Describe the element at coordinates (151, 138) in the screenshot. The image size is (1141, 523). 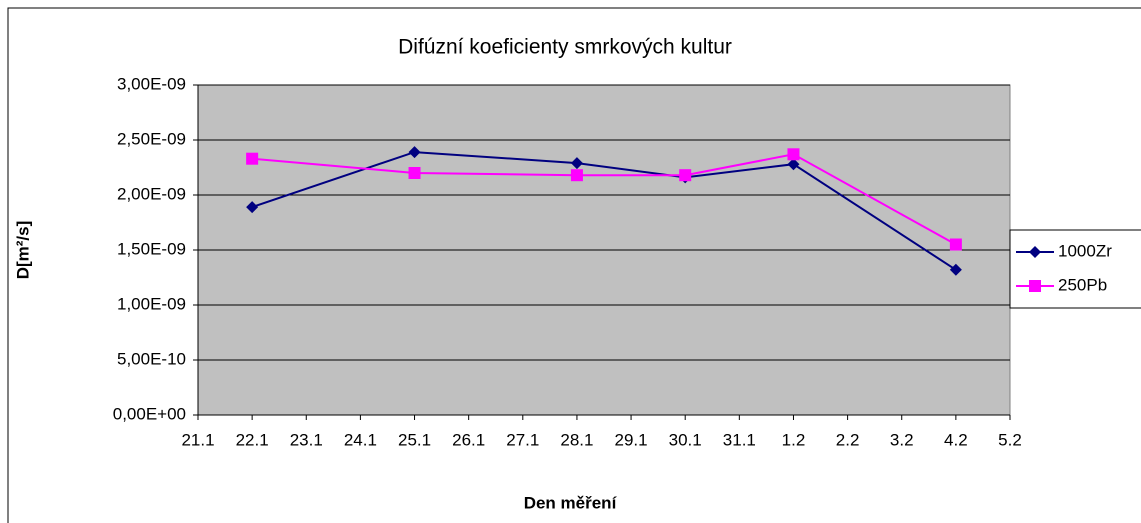
I see `y-tick-label: 2,50E-09` at that location.